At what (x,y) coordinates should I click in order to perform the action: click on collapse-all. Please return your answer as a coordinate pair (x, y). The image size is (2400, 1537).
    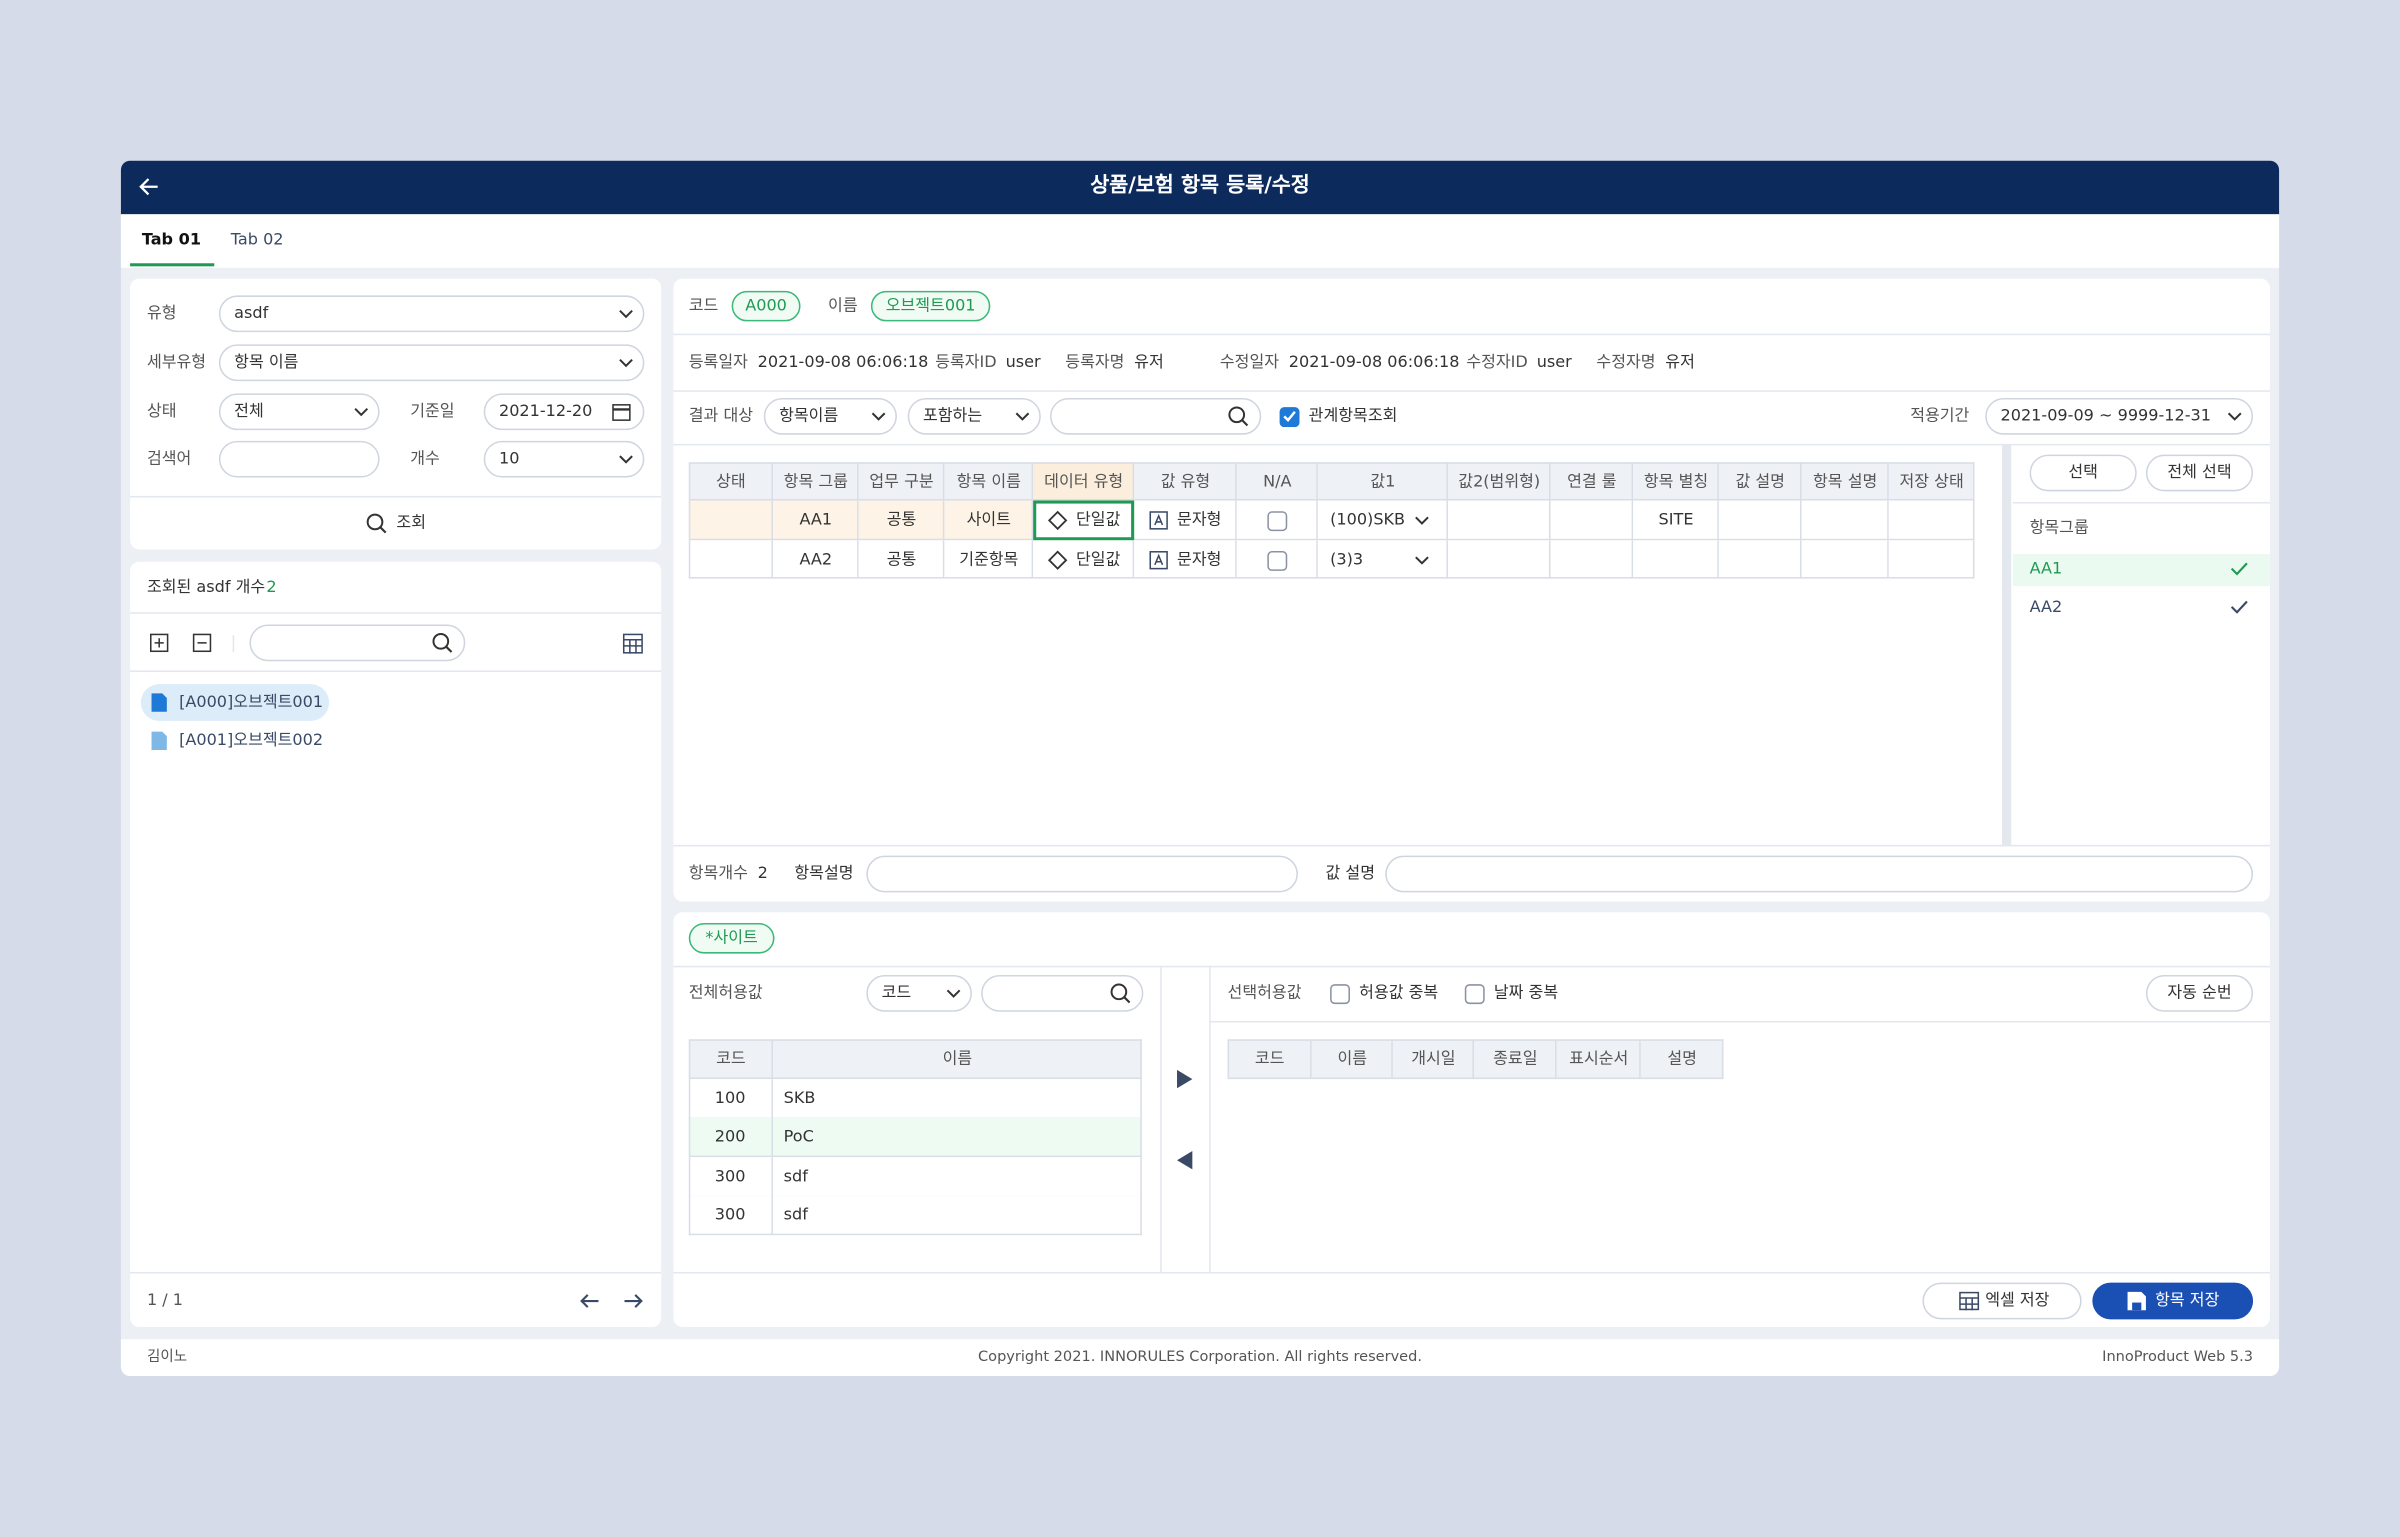
    Looking at the image, I should click on (202, 643).